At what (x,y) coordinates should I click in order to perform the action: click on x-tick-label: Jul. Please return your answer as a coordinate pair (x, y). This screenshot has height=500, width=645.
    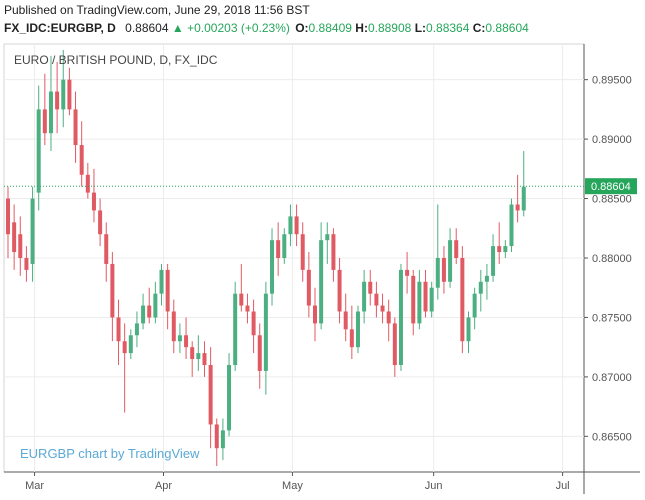
    Looking at the image, I should click on (563, 486).